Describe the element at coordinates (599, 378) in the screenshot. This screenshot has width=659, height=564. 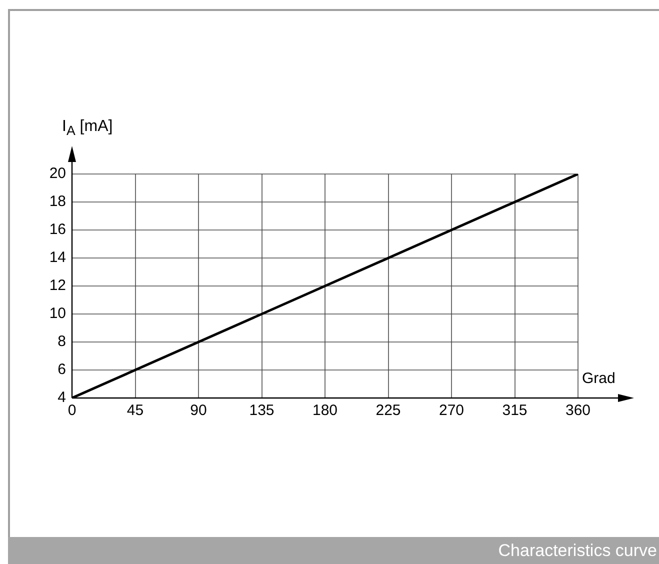
I see `x-axis-title: Grad` at that location.